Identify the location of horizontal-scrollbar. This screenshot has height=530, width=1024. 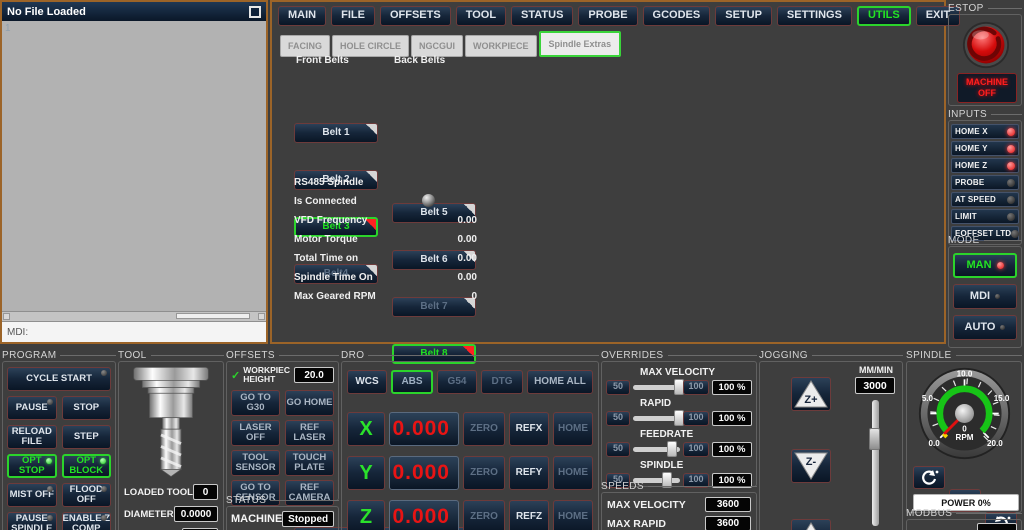
(134, 316).